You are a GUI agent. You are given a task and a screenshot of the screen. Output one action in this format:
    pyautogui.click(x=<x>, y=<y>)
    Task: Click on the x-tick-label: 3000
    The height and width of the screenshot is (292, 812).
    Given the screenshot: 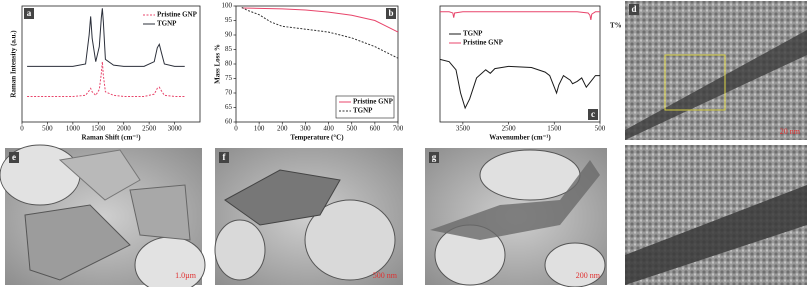 What is the action you would take?
    pyautogui.click(x=175, y=129)
    